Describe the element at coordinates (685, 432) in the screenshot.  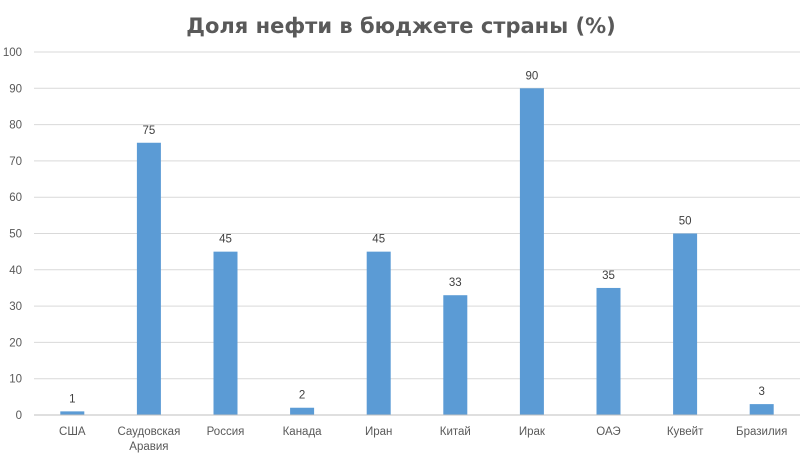
I see `category-label: Кувейт` at that location.